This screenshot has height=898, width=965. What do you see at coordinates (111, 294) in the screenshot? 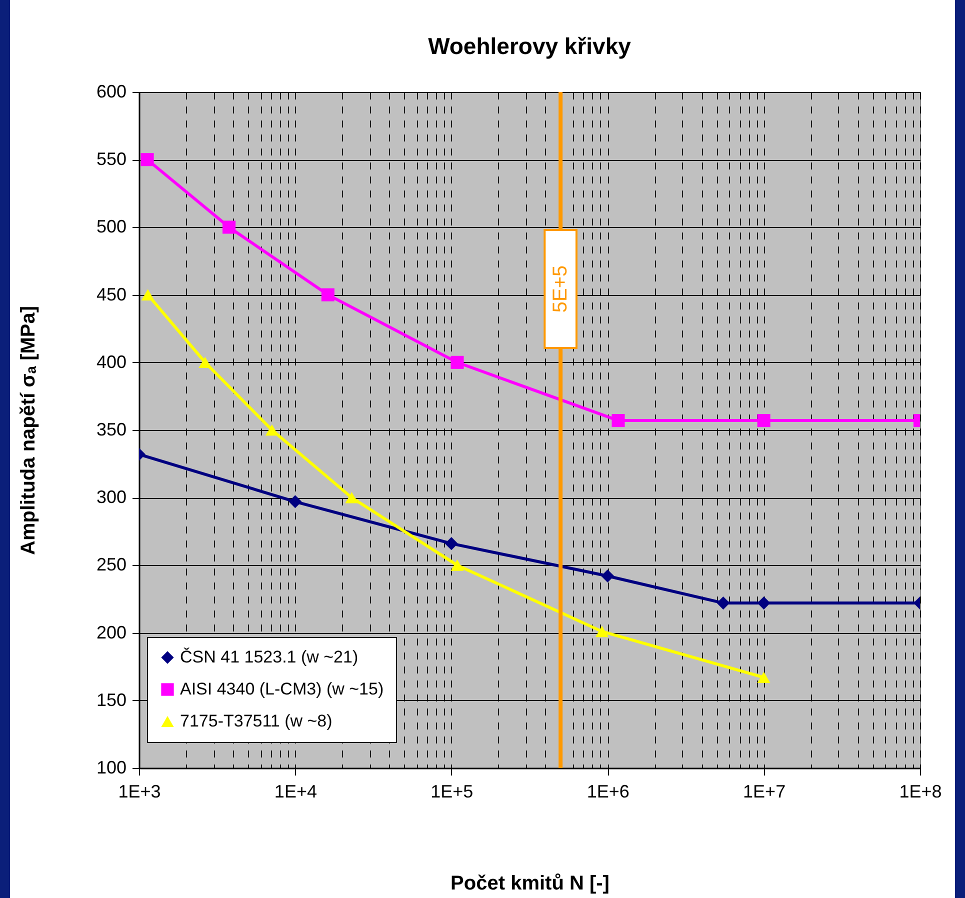
I see `y-tick-label: 450` at bounding box center [111, 294].